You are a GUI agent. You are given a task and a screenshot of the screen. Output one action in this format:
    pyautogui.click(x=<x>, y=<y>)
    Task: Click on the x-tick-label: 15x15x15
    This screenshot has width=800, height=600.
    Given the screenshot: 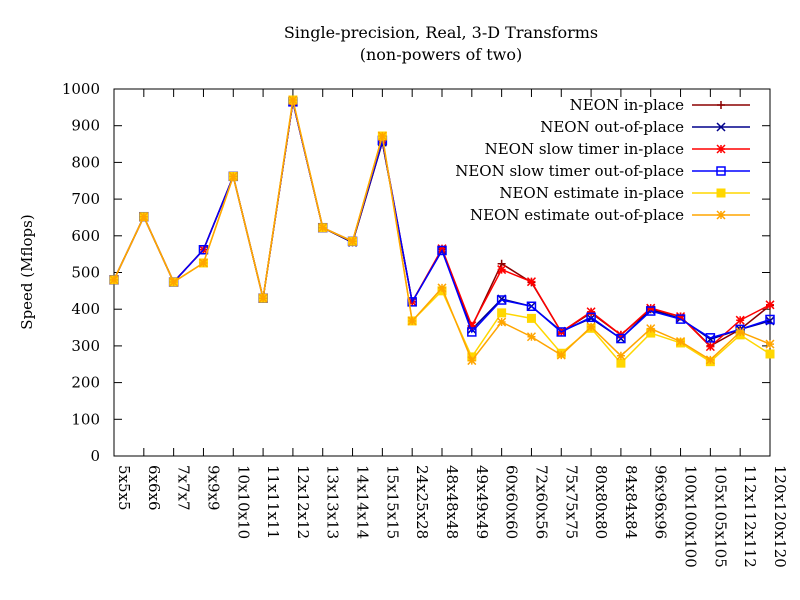 What is the action you would take?
    pyautogui.click(x=392, y=502)
    